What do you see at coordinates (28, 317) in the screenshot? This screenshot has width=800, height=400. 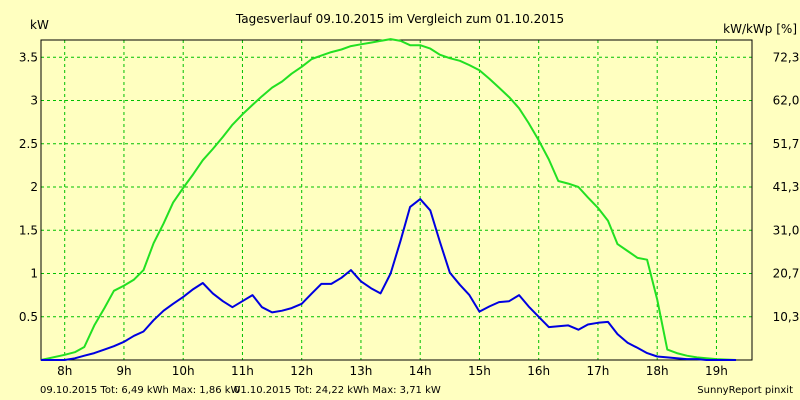 I see `y-left-tick-label-0: 0.5` at bounding box center [28, 317].